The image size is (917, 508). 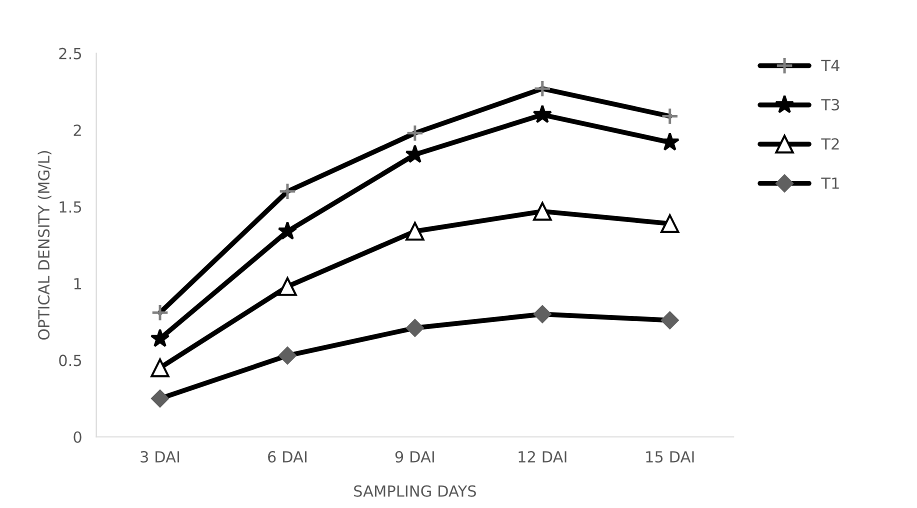 What do you see at coordinates (70, 360) in the screenshot?
I see `y-tick-label: 0.5` at bounding box center [70, 360].